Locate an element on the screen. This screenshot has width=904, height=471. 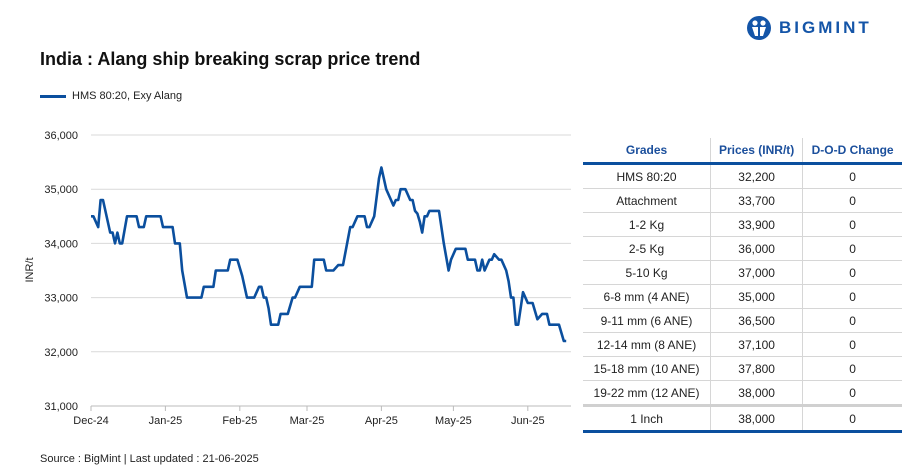
table-row: 1 Inch 38,000 0 is located at coordinates (742, 418).